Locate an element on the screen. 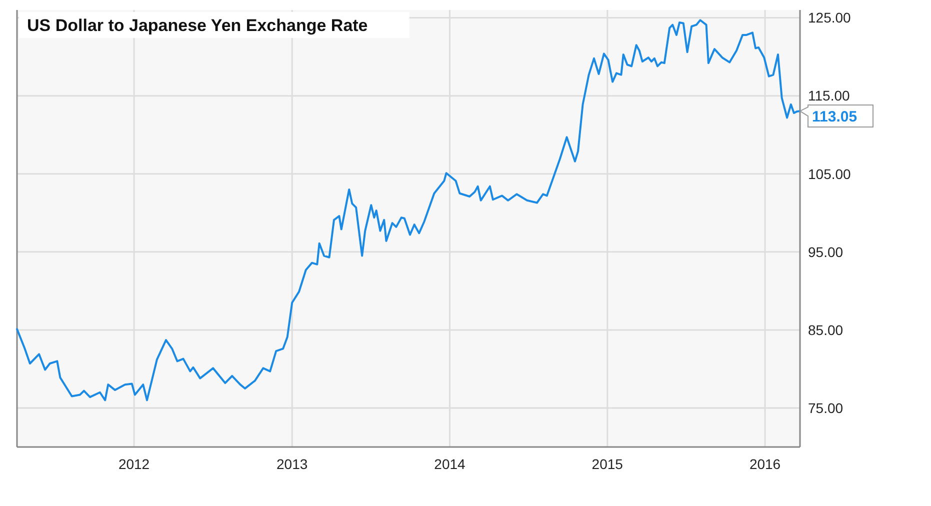  y-tick-label: 95.00 is located at coordinates (826, 252).